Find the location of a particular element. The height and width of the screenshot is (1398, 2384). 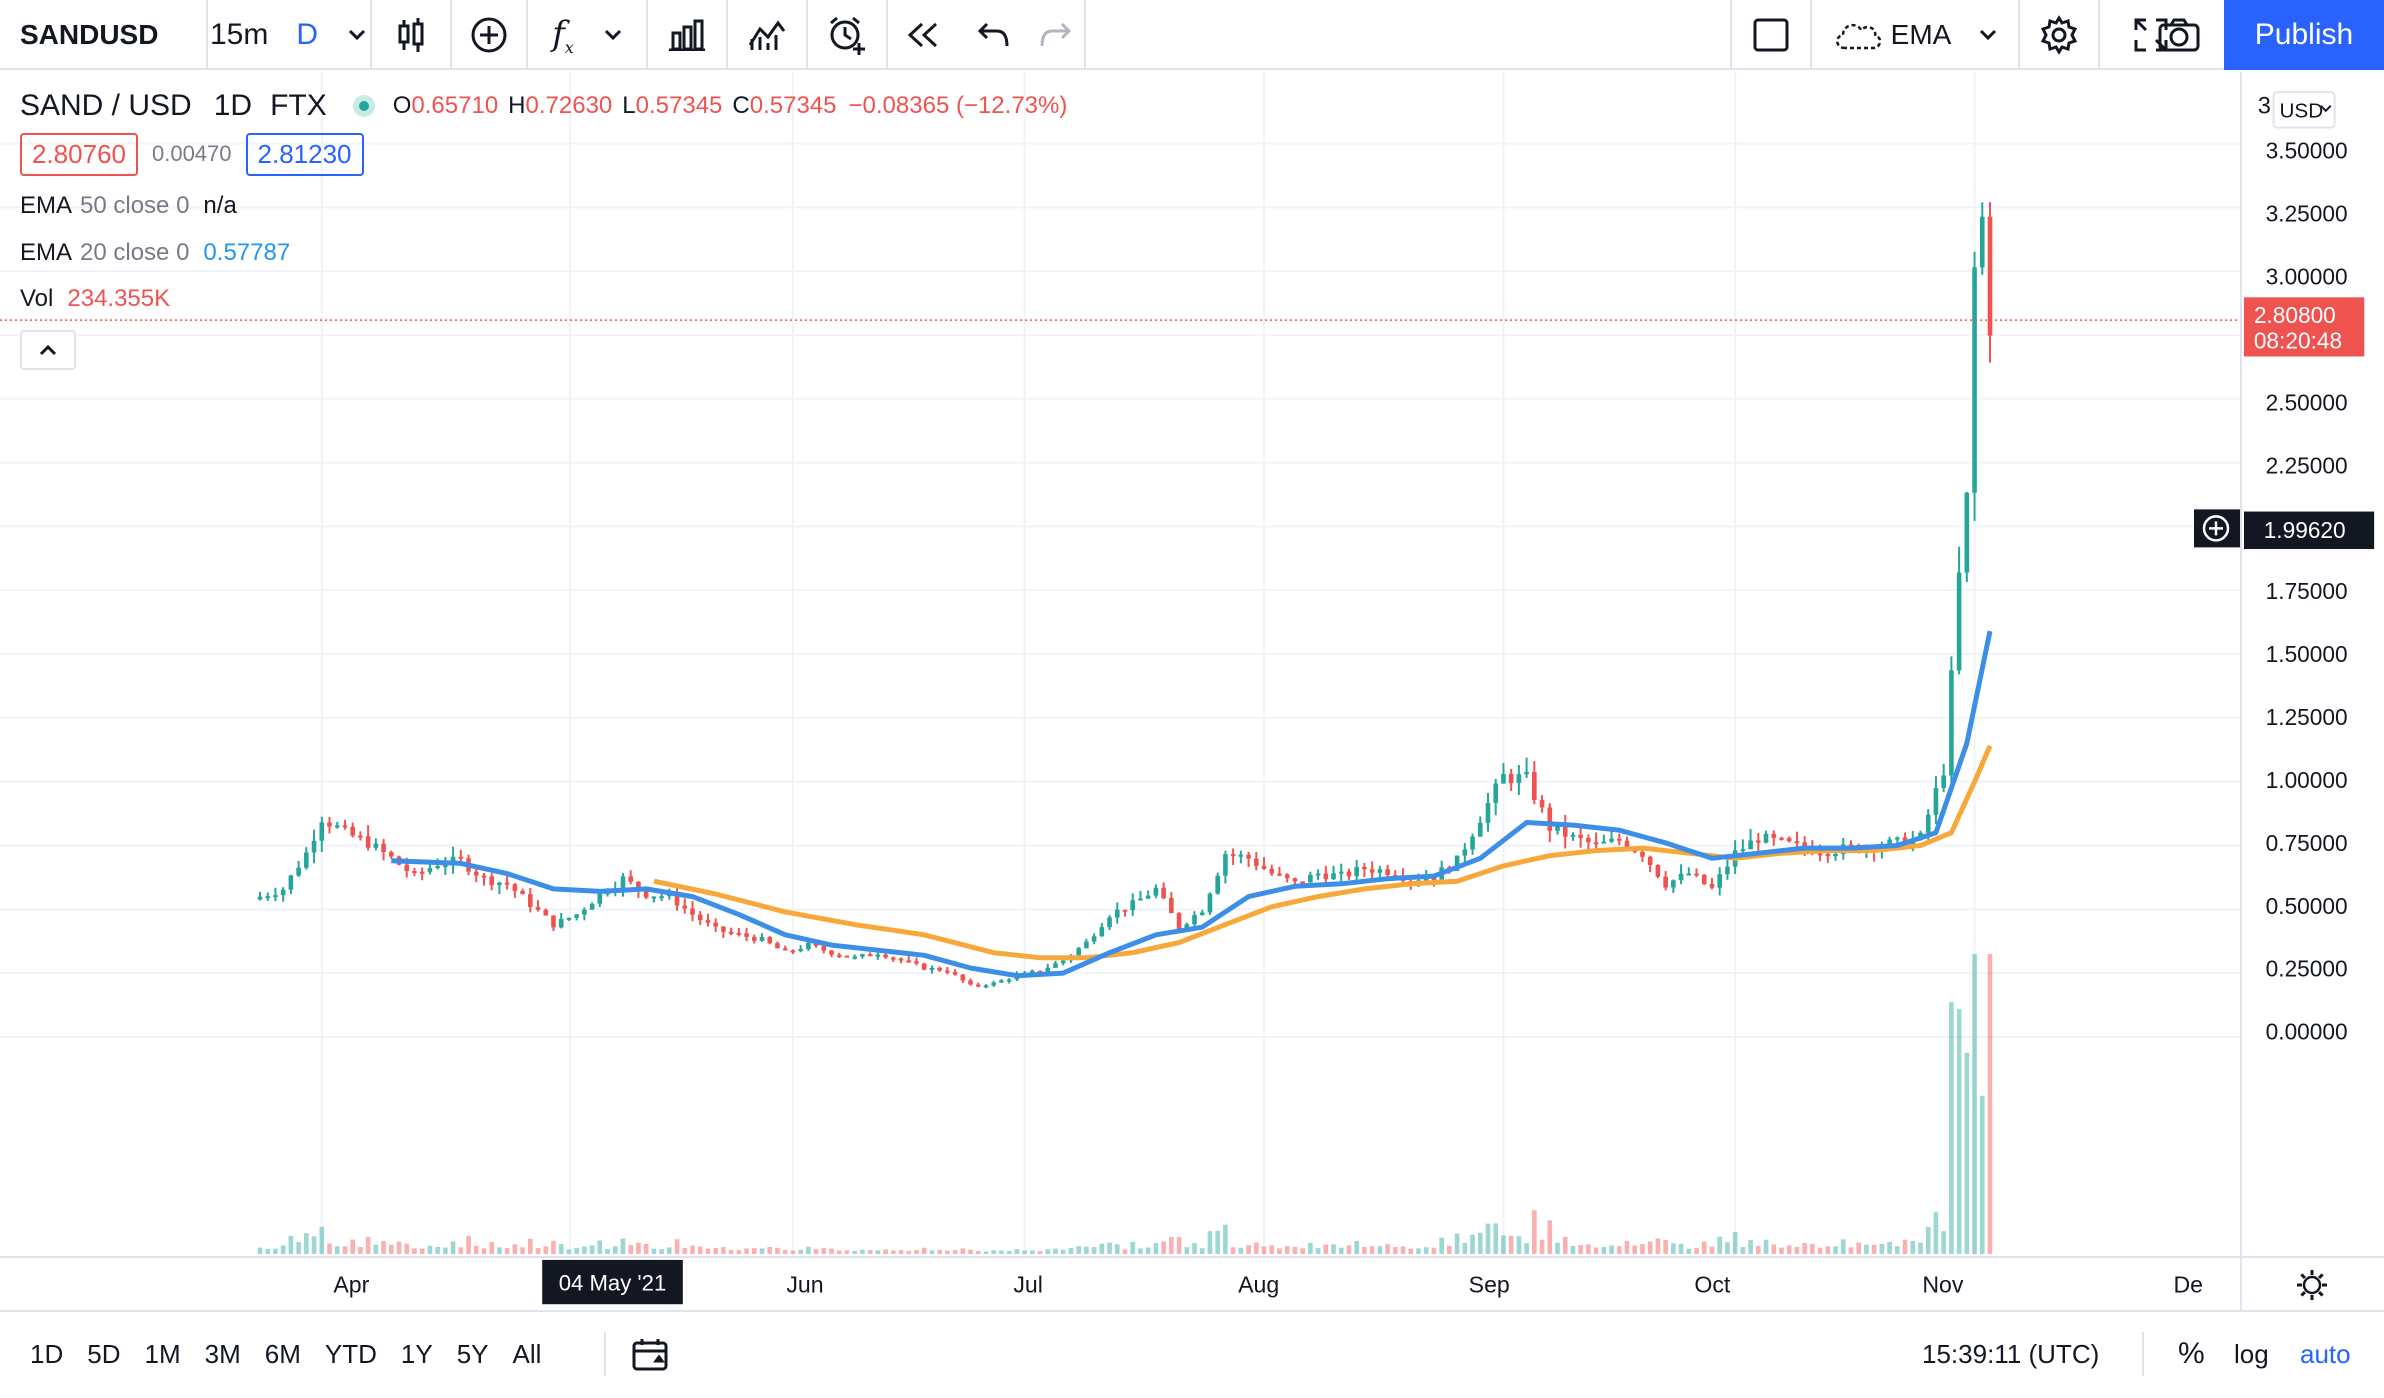

price-tick-label: 0.50000 is located at coordinates (2307, 906).